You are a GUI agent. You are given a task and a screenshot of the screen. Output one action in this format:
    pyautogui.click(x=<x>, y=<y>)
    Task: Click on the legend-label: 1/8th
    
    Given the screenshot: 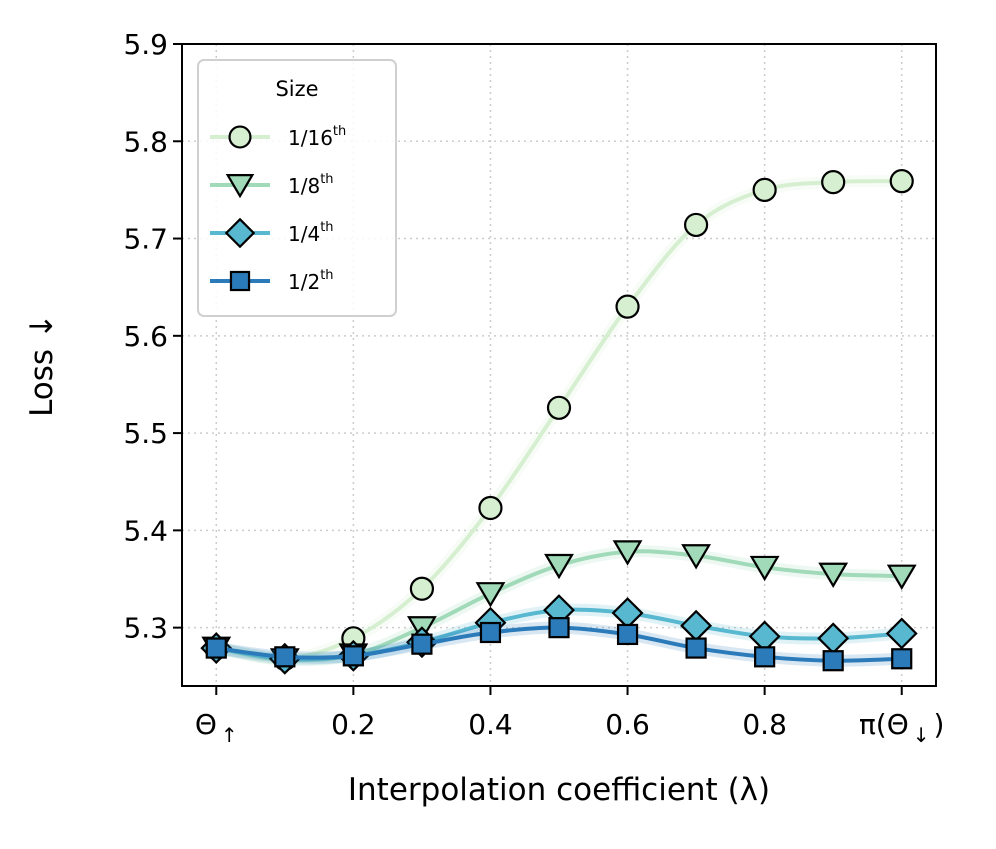 What is the action you would take?
    pyautogui.click(x=311, y=185)
    